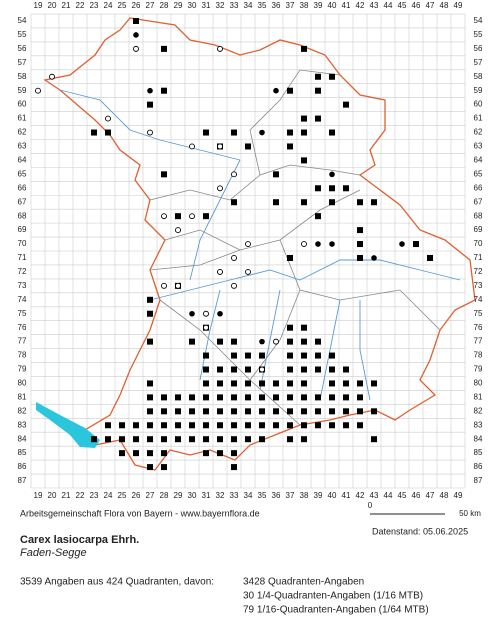 The image size is (500, 620). What do you see at coordinates (22, 257) in the screenshot?
I see `row-label: 71` at bounding box center [22, 257].